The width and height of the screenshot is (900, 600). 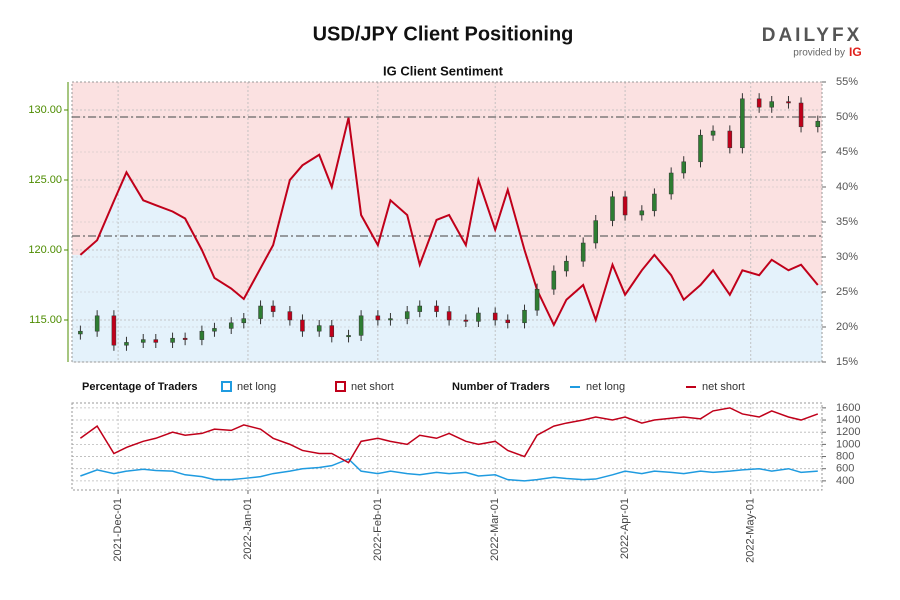 What do you see at coordinates (855, 52) in the screenshot?
I see `logo-ig: IG` at bounding box center [855, 52].